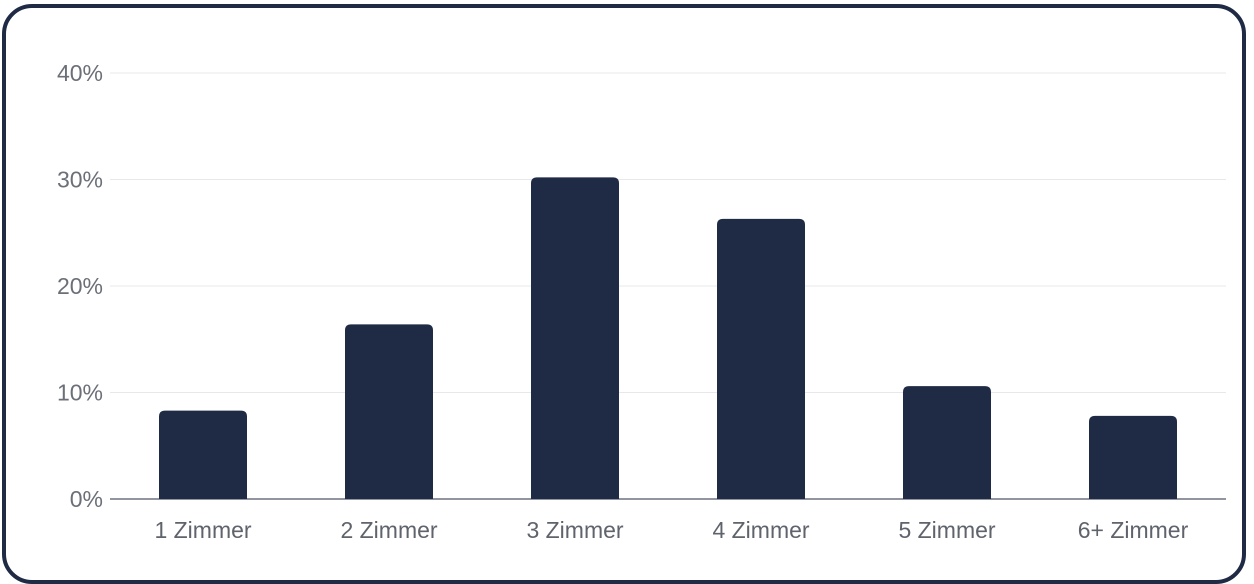 This screenshot has height=584, width=1254. I want to click on y-tick-label: 20%, so click(80, 286).